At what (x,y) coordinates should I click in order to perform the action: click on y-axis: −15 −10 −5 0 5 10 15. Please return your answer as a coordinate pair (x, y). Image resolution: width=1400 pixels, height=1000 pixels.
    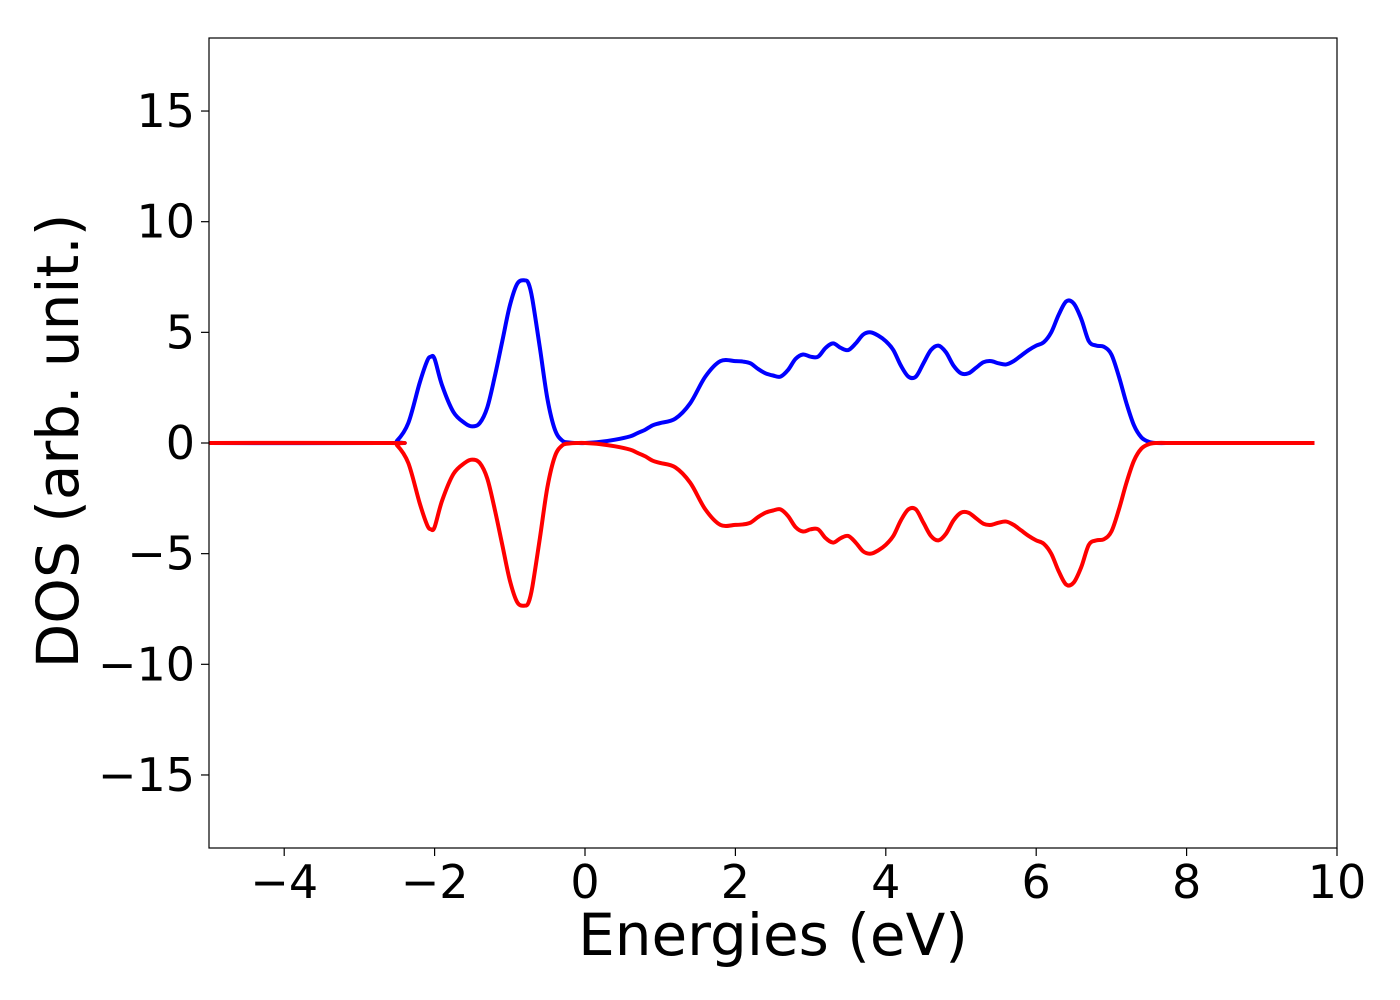
    Looking at the image, I should click on (153, 443).